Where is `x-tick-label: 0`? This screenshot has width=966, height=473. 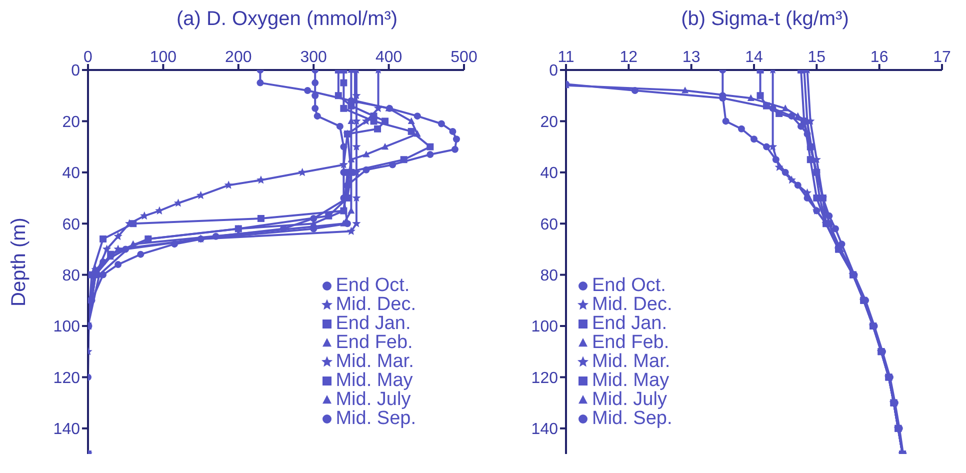
x-tick-label: 0 is located at coordinates (88, 57).